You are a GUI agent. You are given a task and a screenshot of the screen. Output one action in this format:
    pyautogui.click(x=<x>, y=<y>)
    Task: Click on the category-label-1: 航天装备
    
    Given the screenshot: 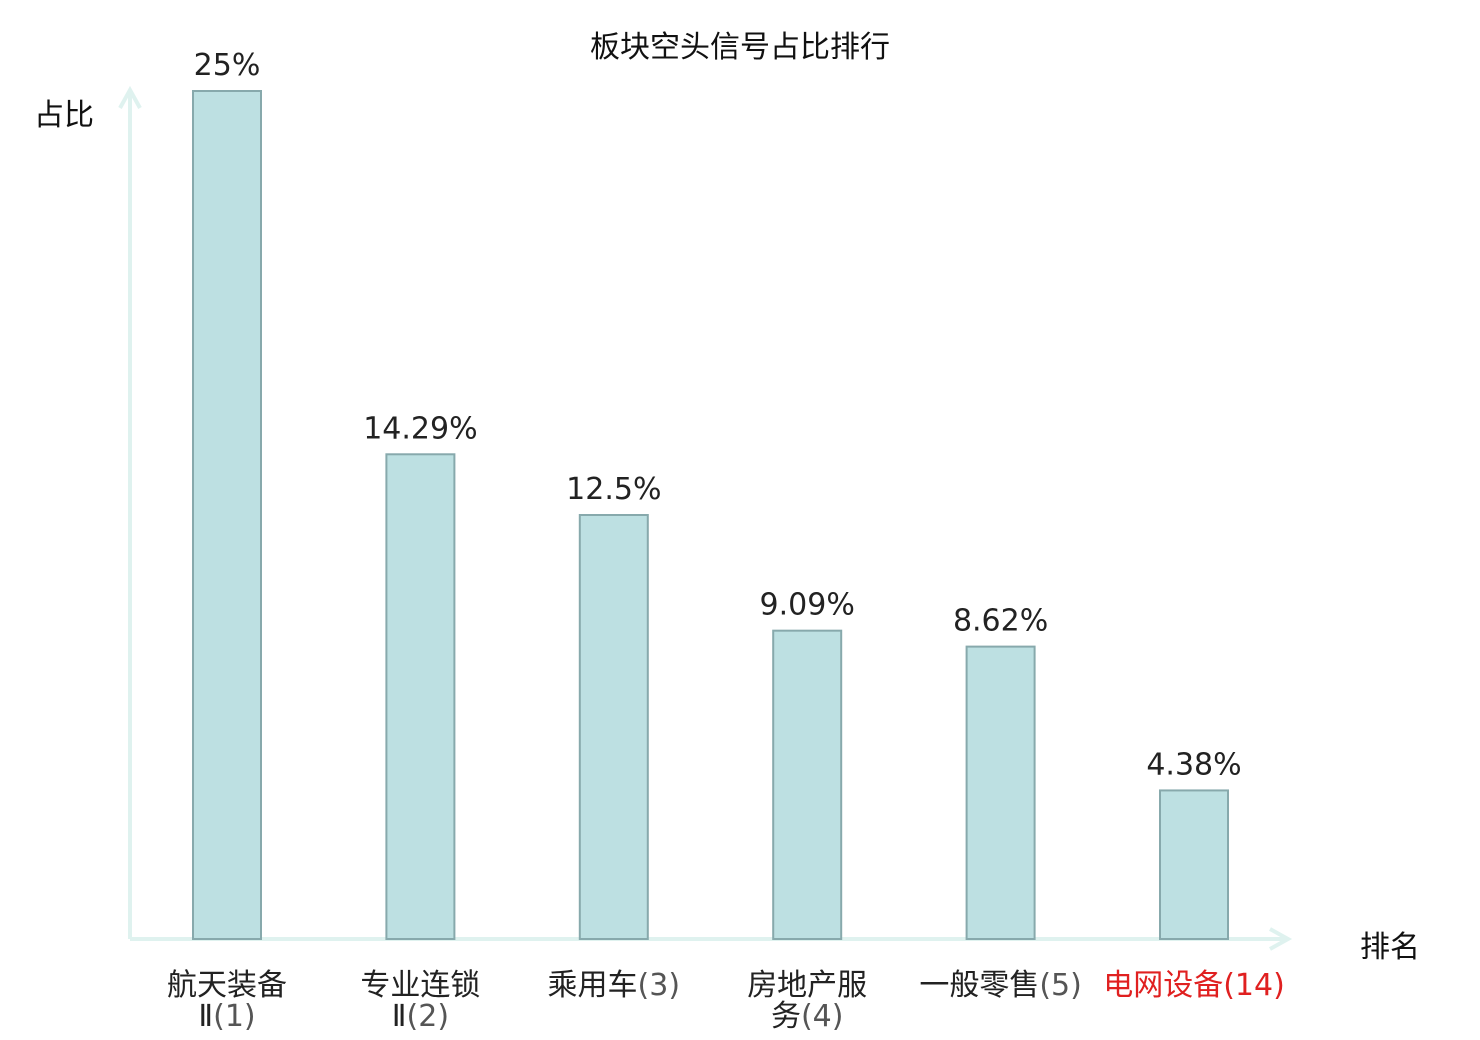 What is the action you would take?
    pyautogui.click(x=227, y=985)
    